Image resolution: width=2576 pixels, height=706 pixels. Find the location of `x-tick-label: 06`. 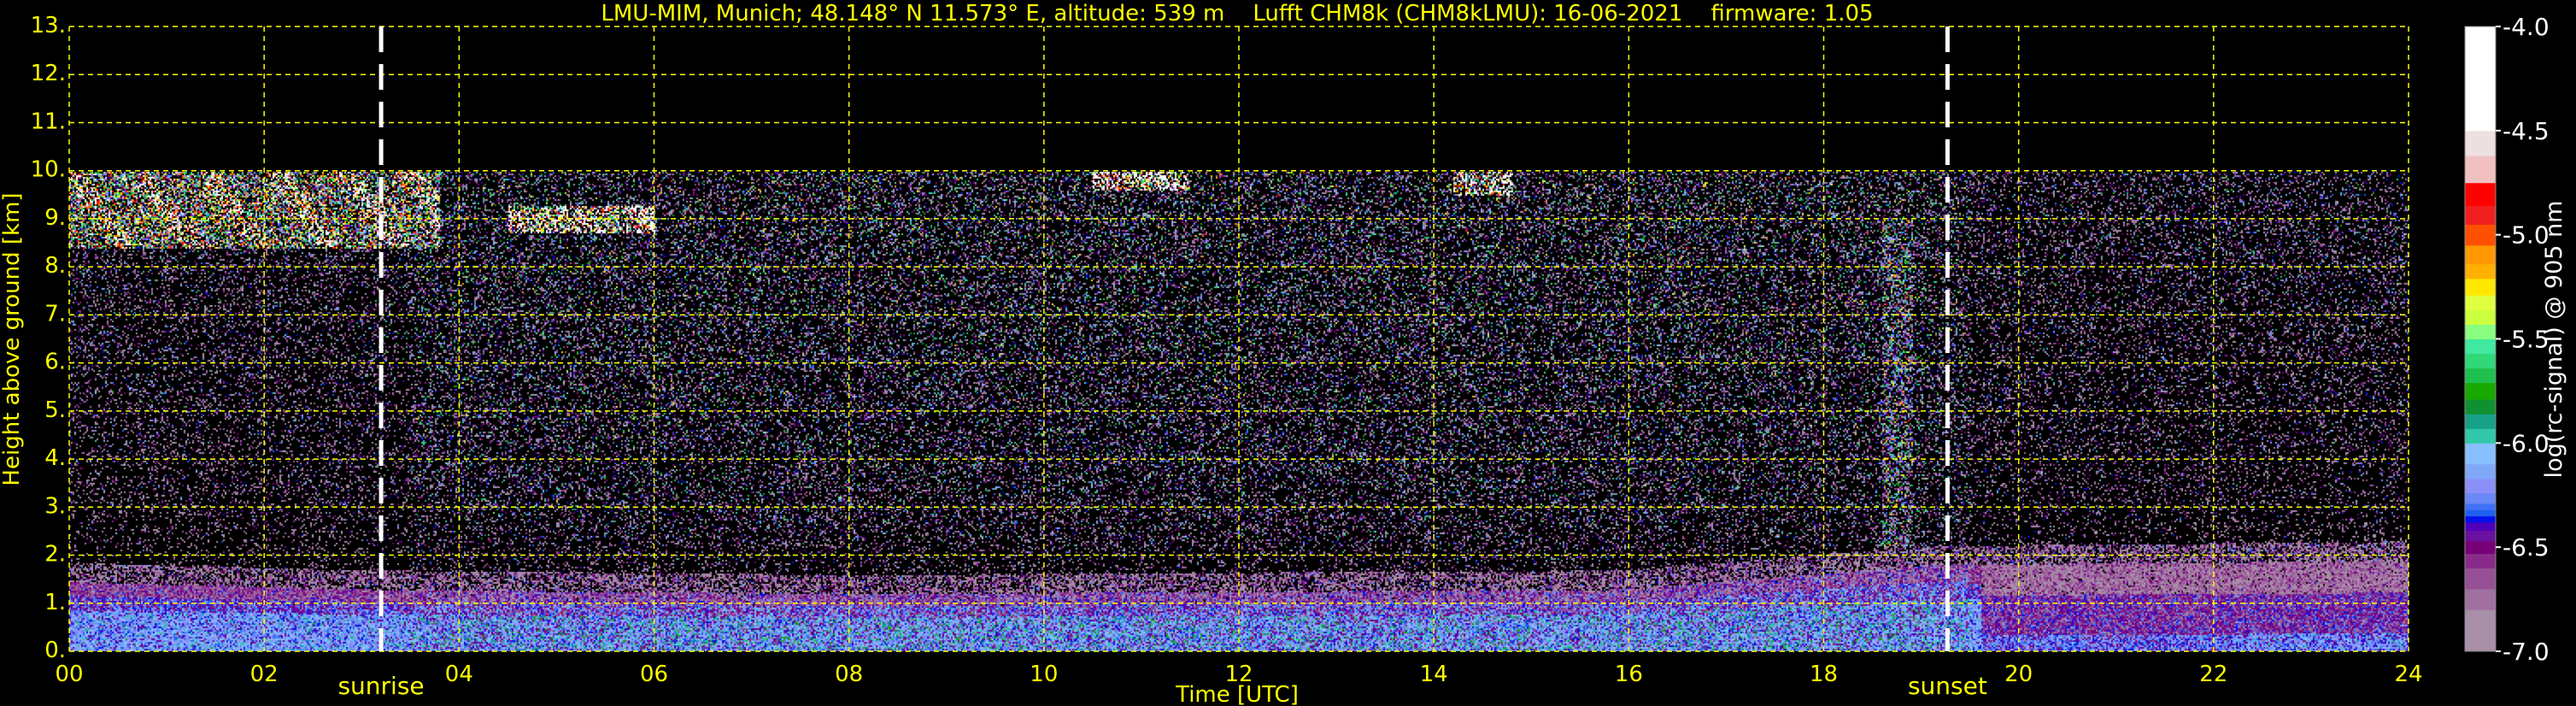

x-tick-label: 06 is located at coordinates (654, 674).